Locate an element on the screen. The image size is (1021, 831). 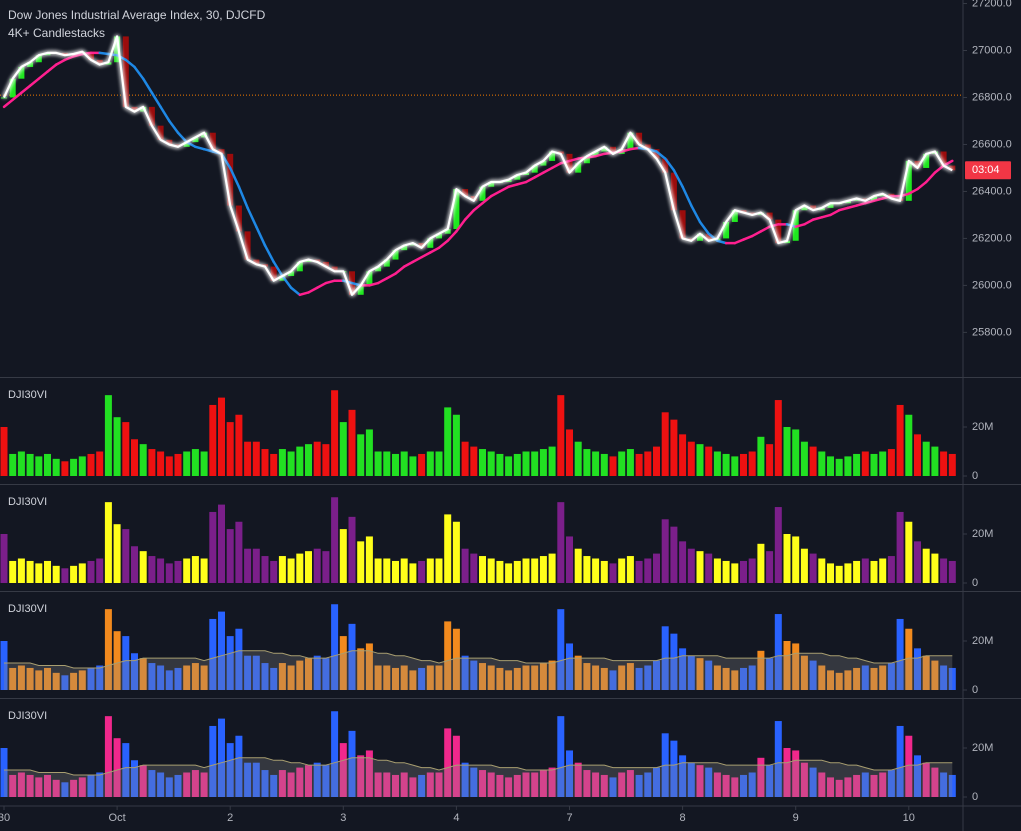
volume-ma-line is located at coordinates (478, 659).